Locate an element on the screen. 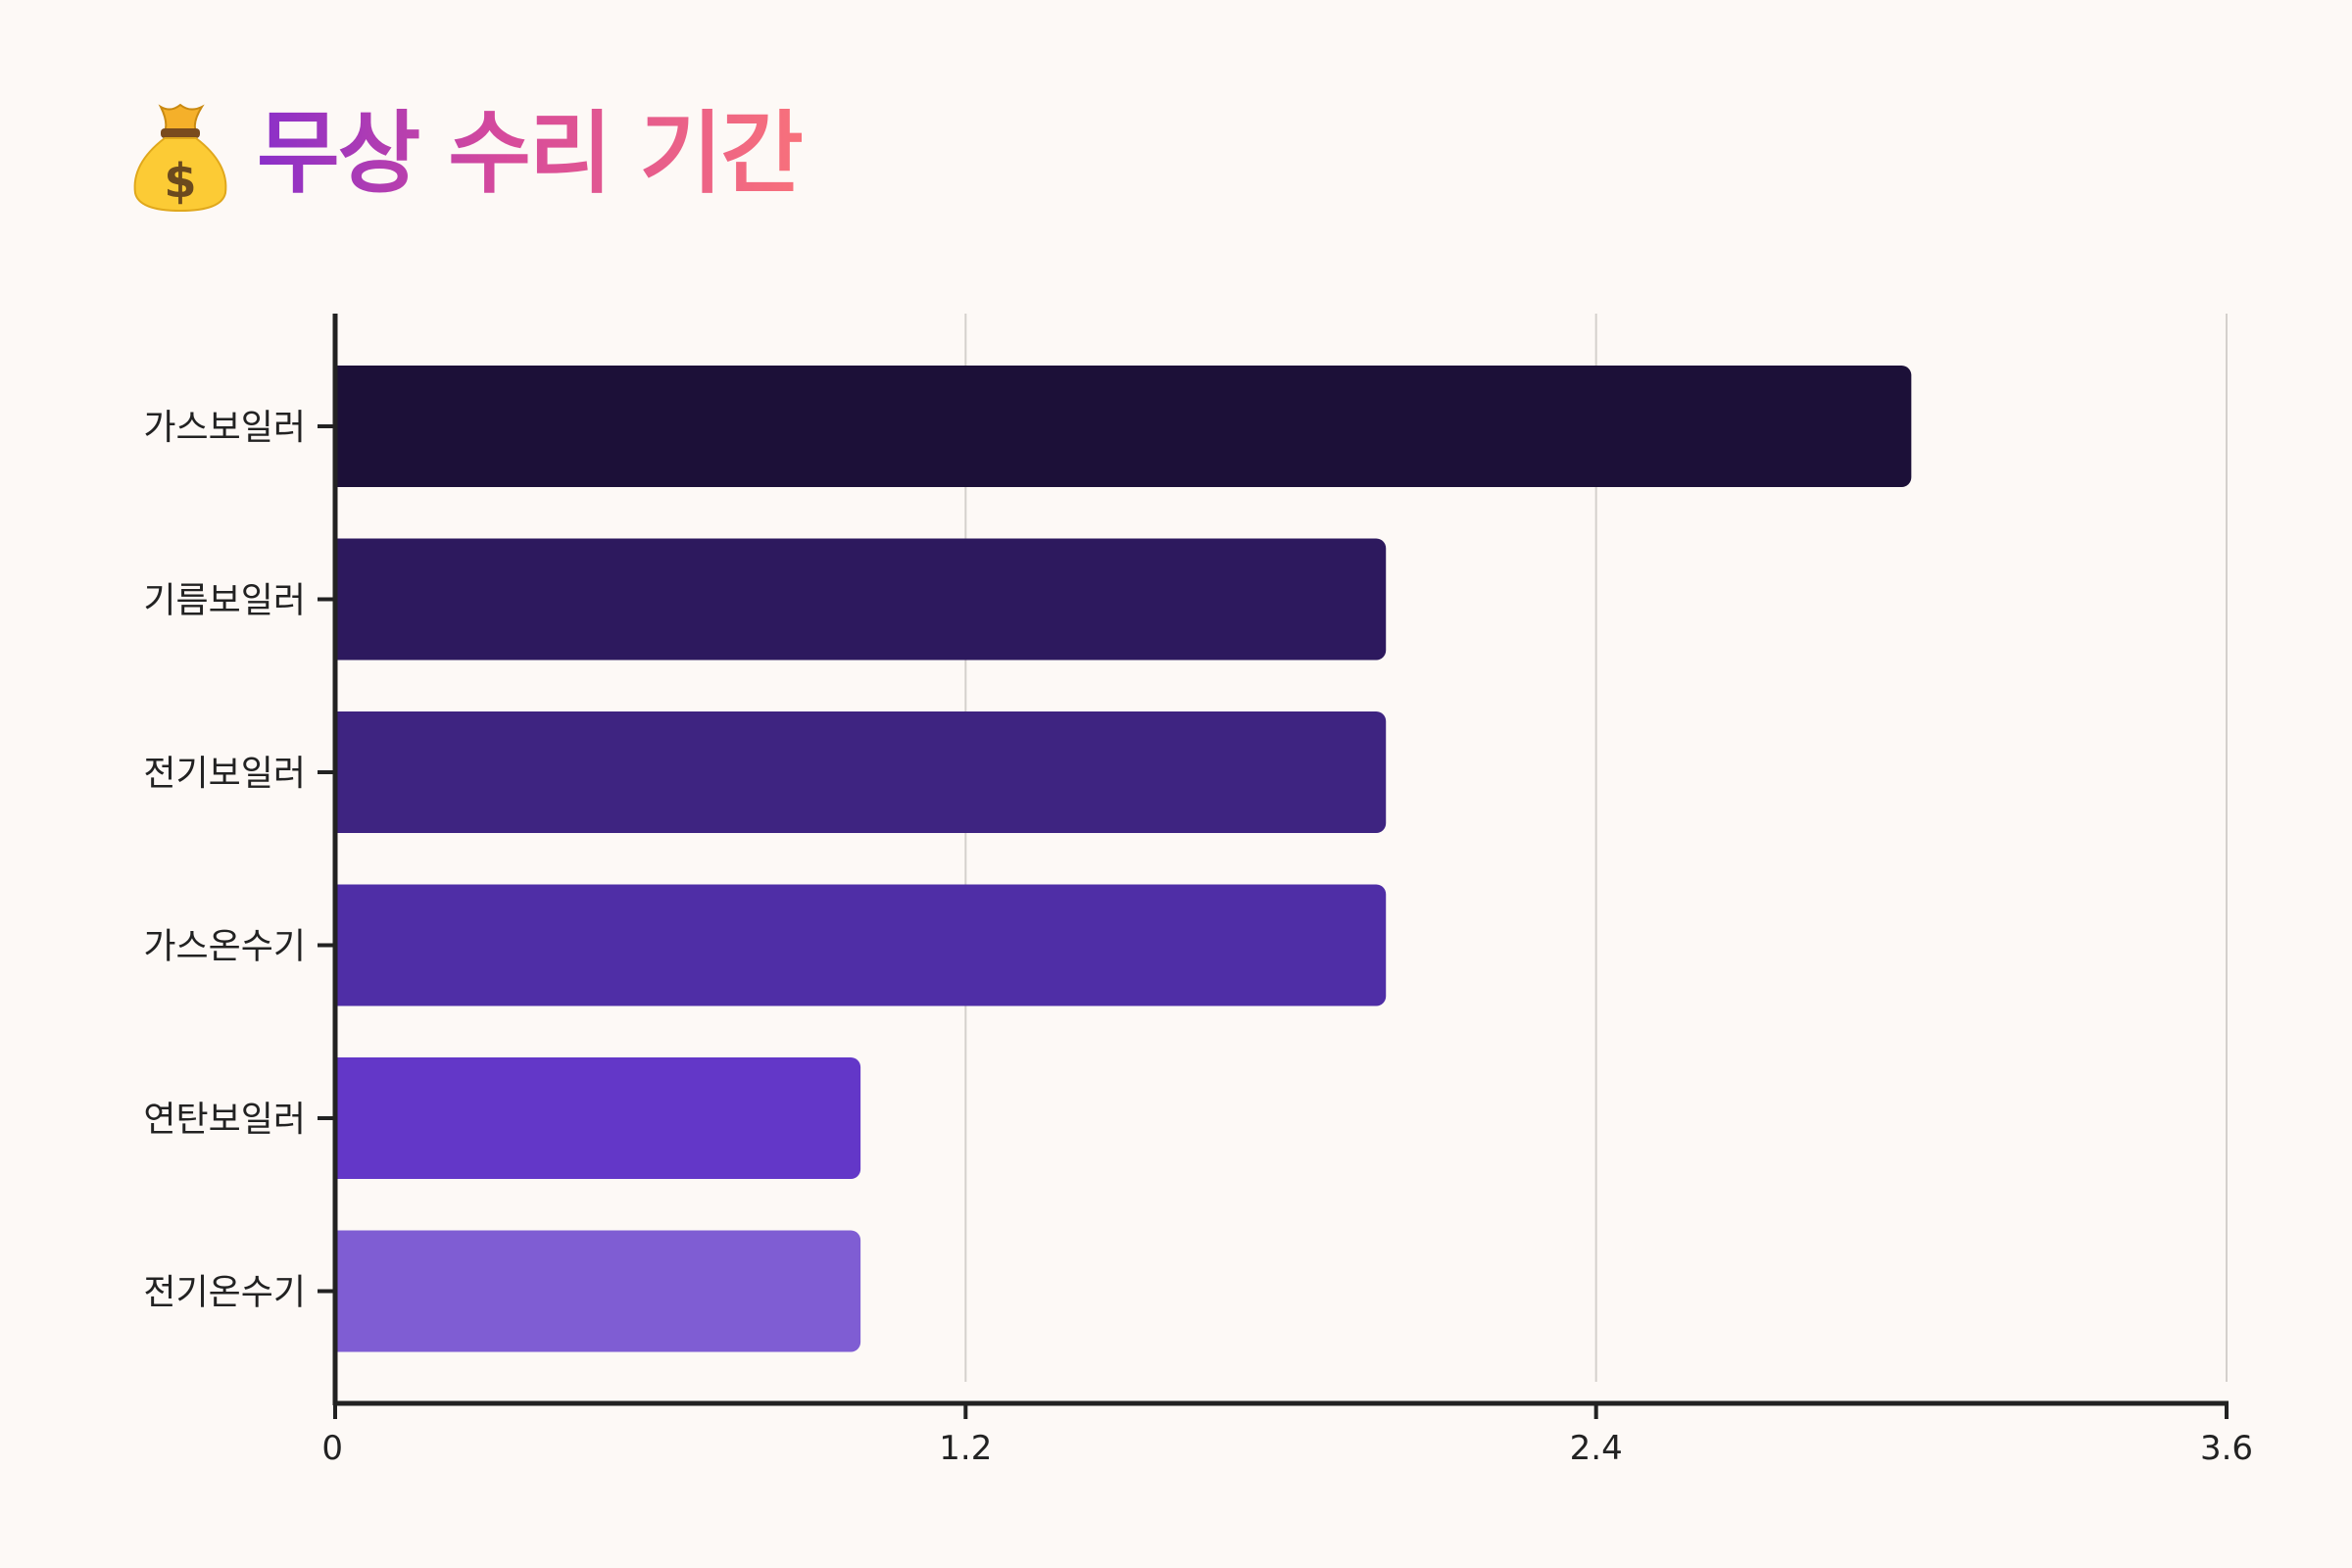  y-tick-label: 전기보일러 is located at coordinates (224, 774).